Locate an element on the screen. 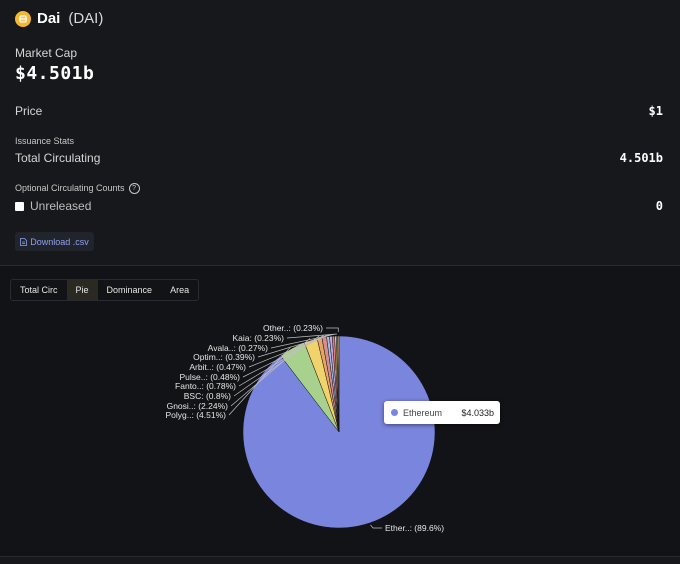 Image resolution: width=680 pixels, height=564 pixels. slice-label: Kaia: (0.23%) is located at coordinates (259, 338).